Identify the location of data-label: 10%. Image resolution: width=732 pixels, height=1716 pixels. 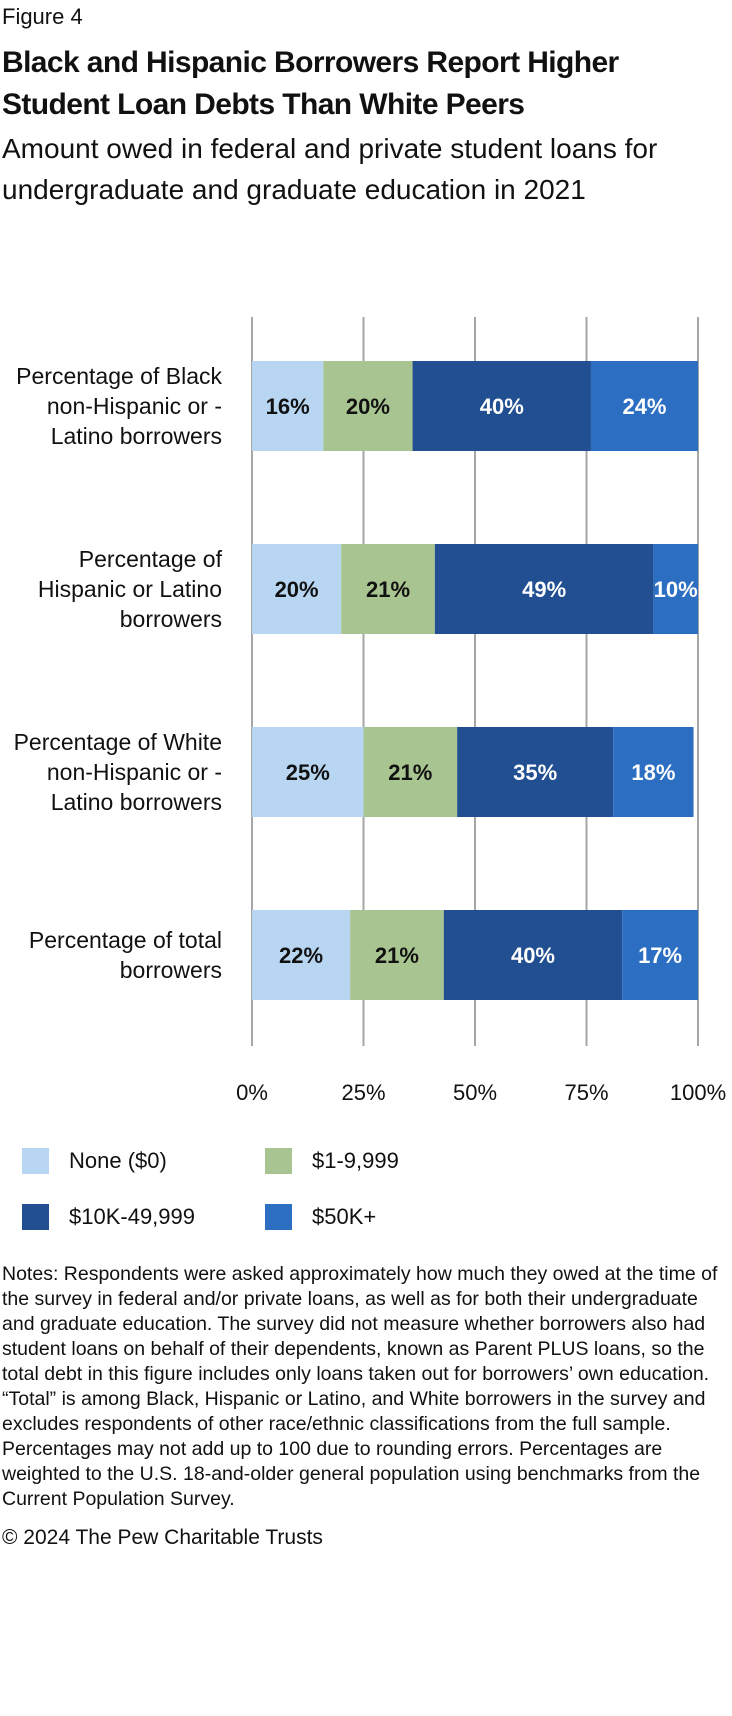
(676, 589).